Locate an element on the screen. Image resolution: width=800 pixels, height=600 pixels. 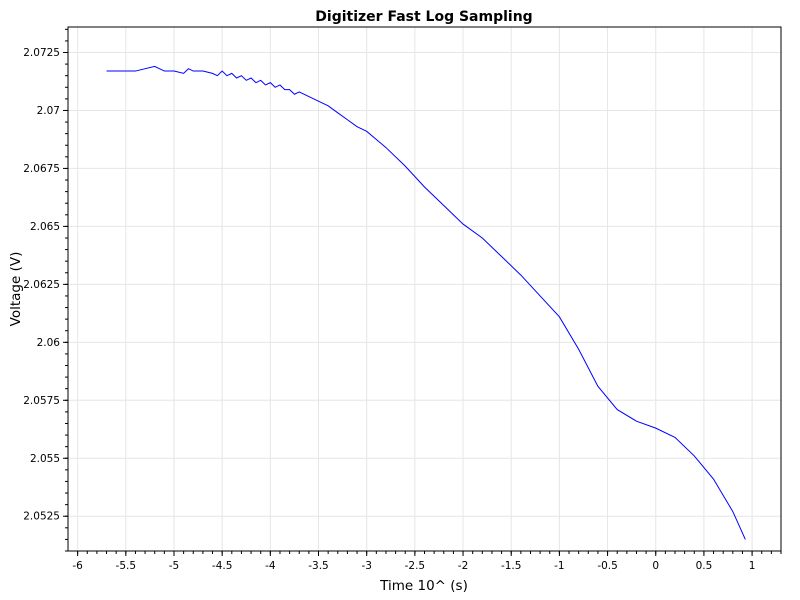
x-tick-label: -3.5 is located at coordinates (318, 566).